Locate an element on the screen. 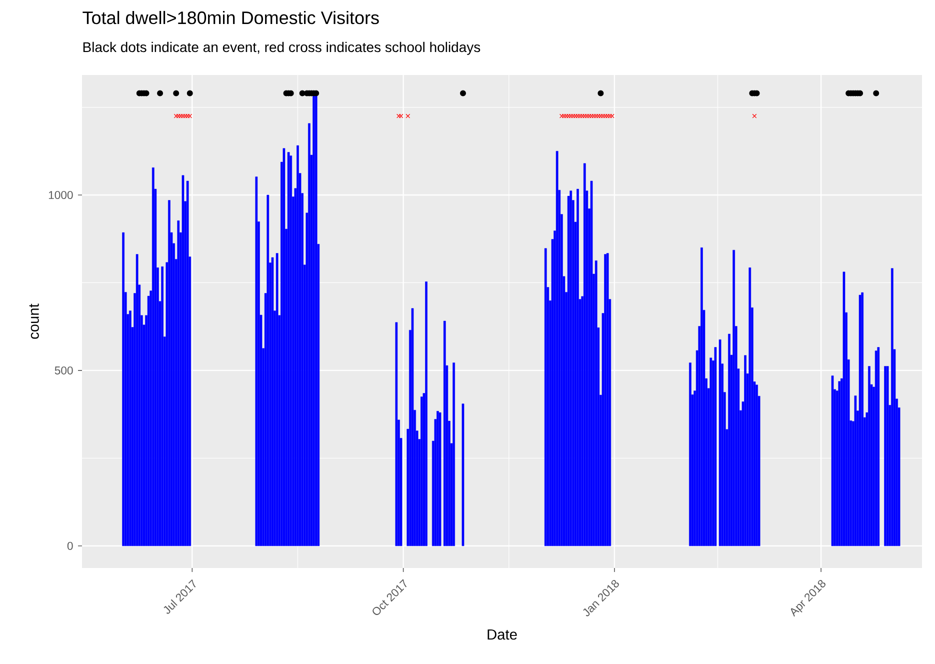 The height and width of the screenshot is (664, 935). x-axis-title: Date is located at coordinates (502, 634).